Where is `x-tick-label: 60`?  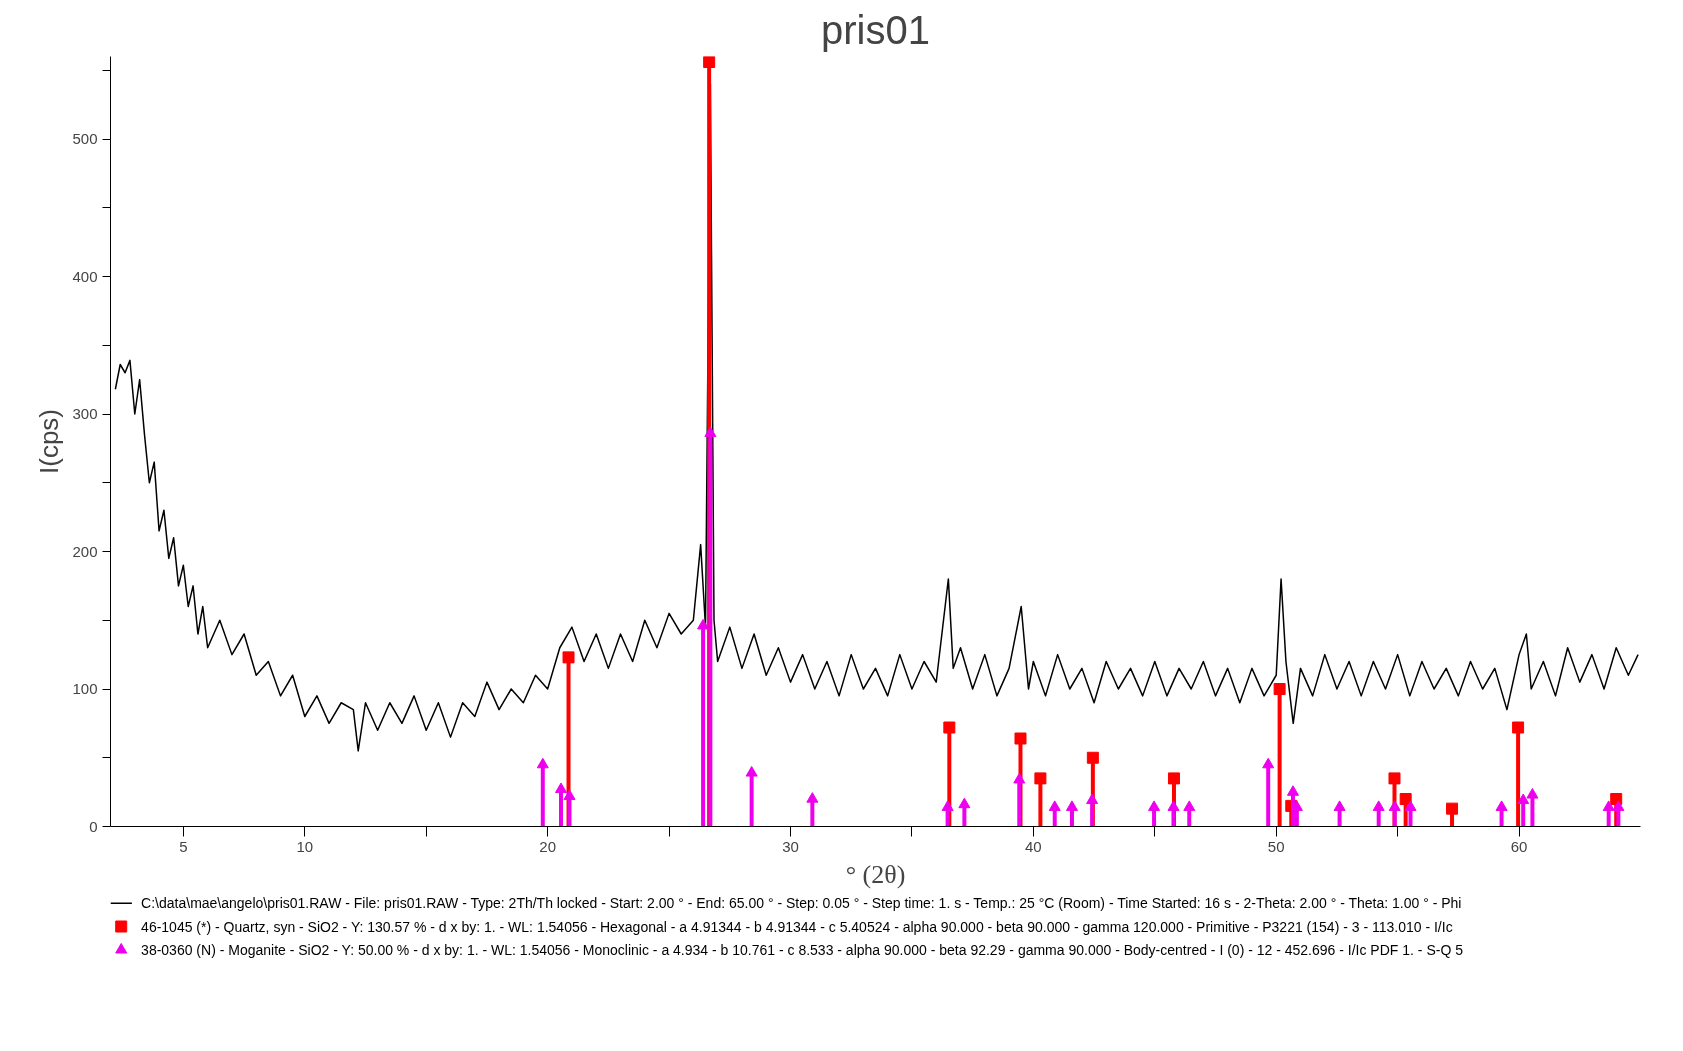 x-tick-label: 60 is located at coordinates (1519, 846).